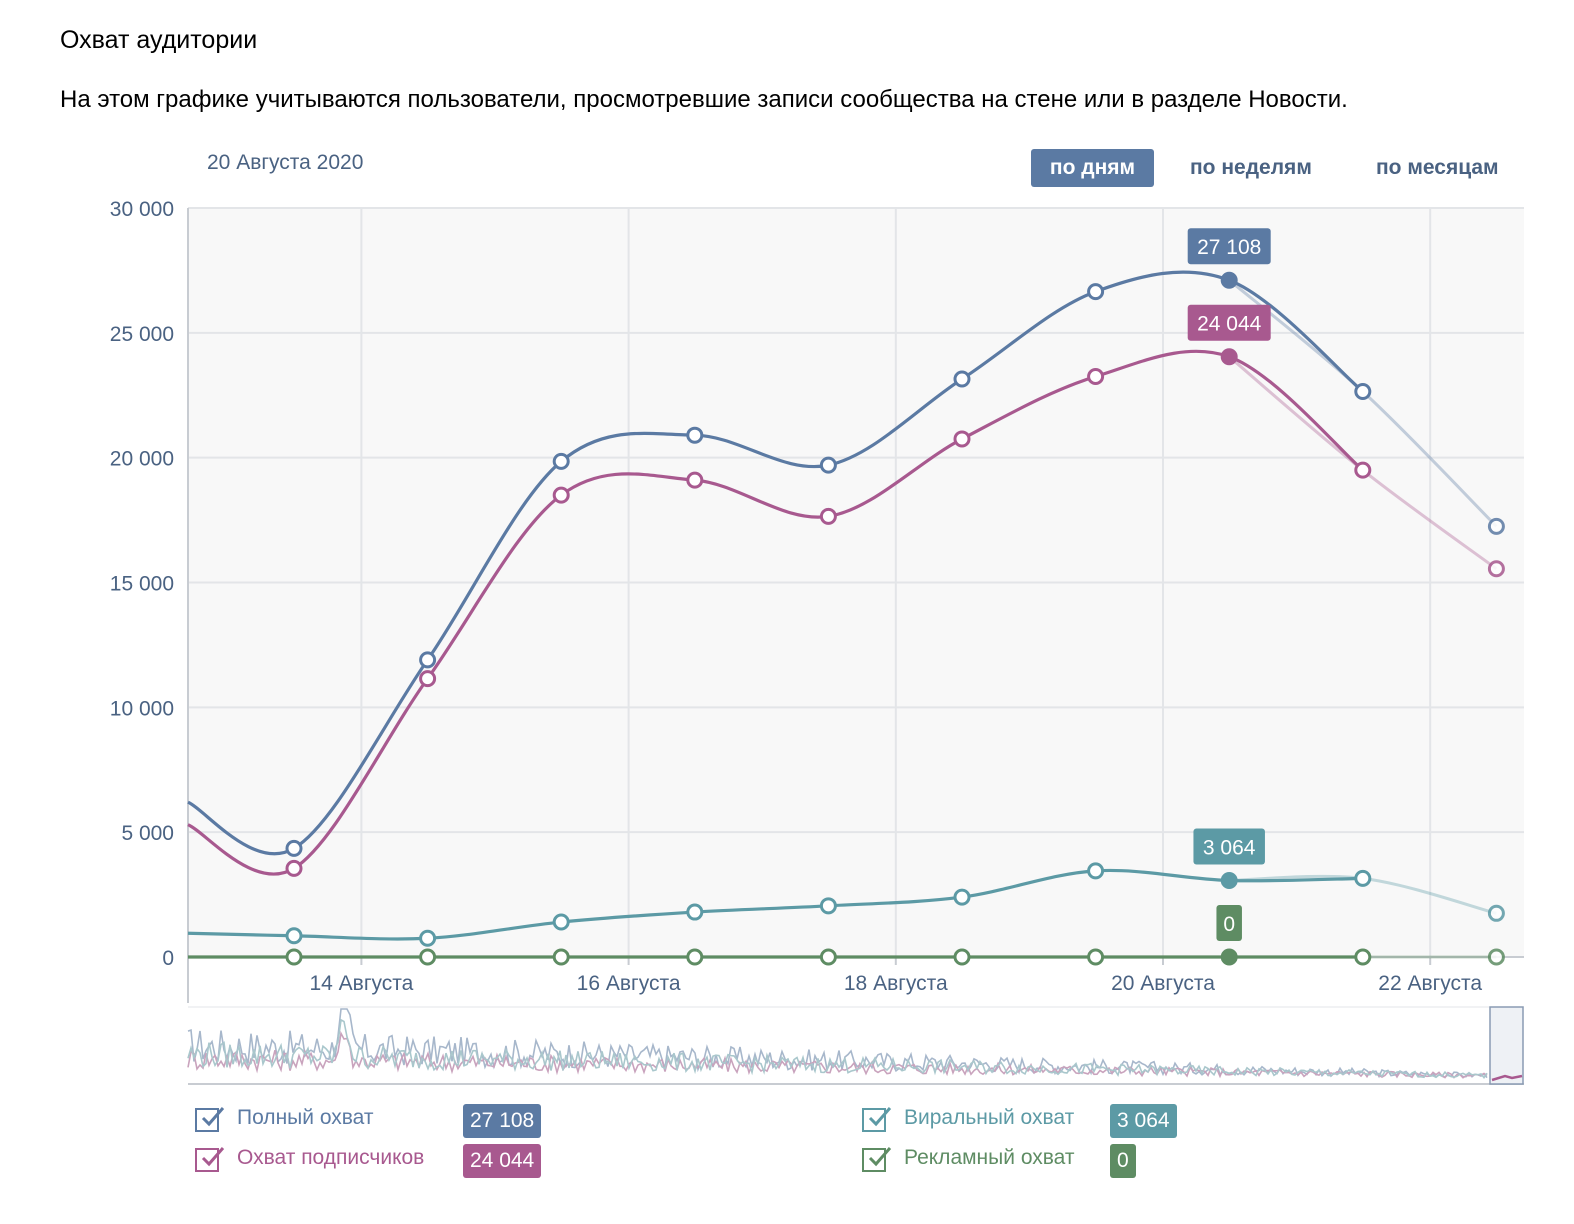  Describe the element at coordinates (147, 833) in the screenshot. I see `y-tick-label: 5 000` at that location.